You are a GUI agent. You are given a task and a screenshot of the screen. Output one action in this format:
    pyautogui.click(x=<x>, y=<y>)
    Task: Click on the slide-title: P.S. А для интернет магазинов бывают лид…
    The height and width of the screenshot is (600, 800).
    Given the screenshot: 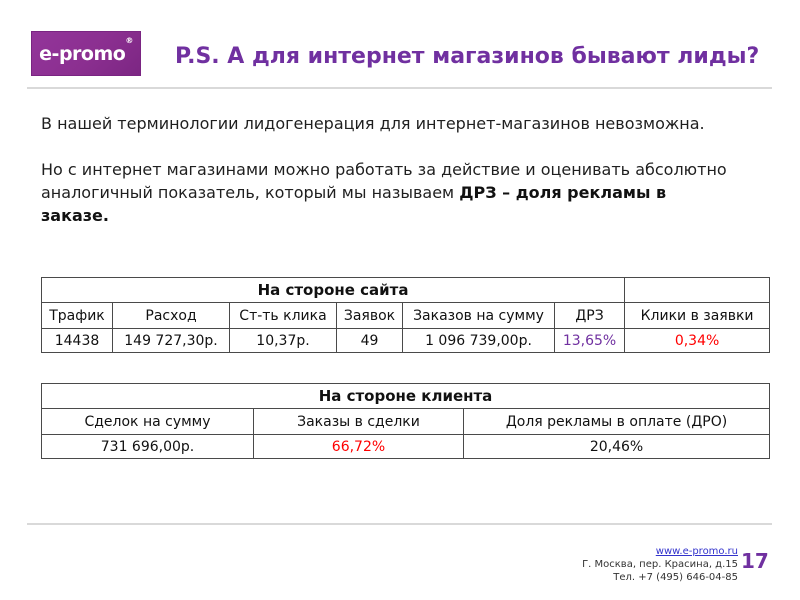 What is the action you would take?
    pyautogui.click(x=467, y=56)
    